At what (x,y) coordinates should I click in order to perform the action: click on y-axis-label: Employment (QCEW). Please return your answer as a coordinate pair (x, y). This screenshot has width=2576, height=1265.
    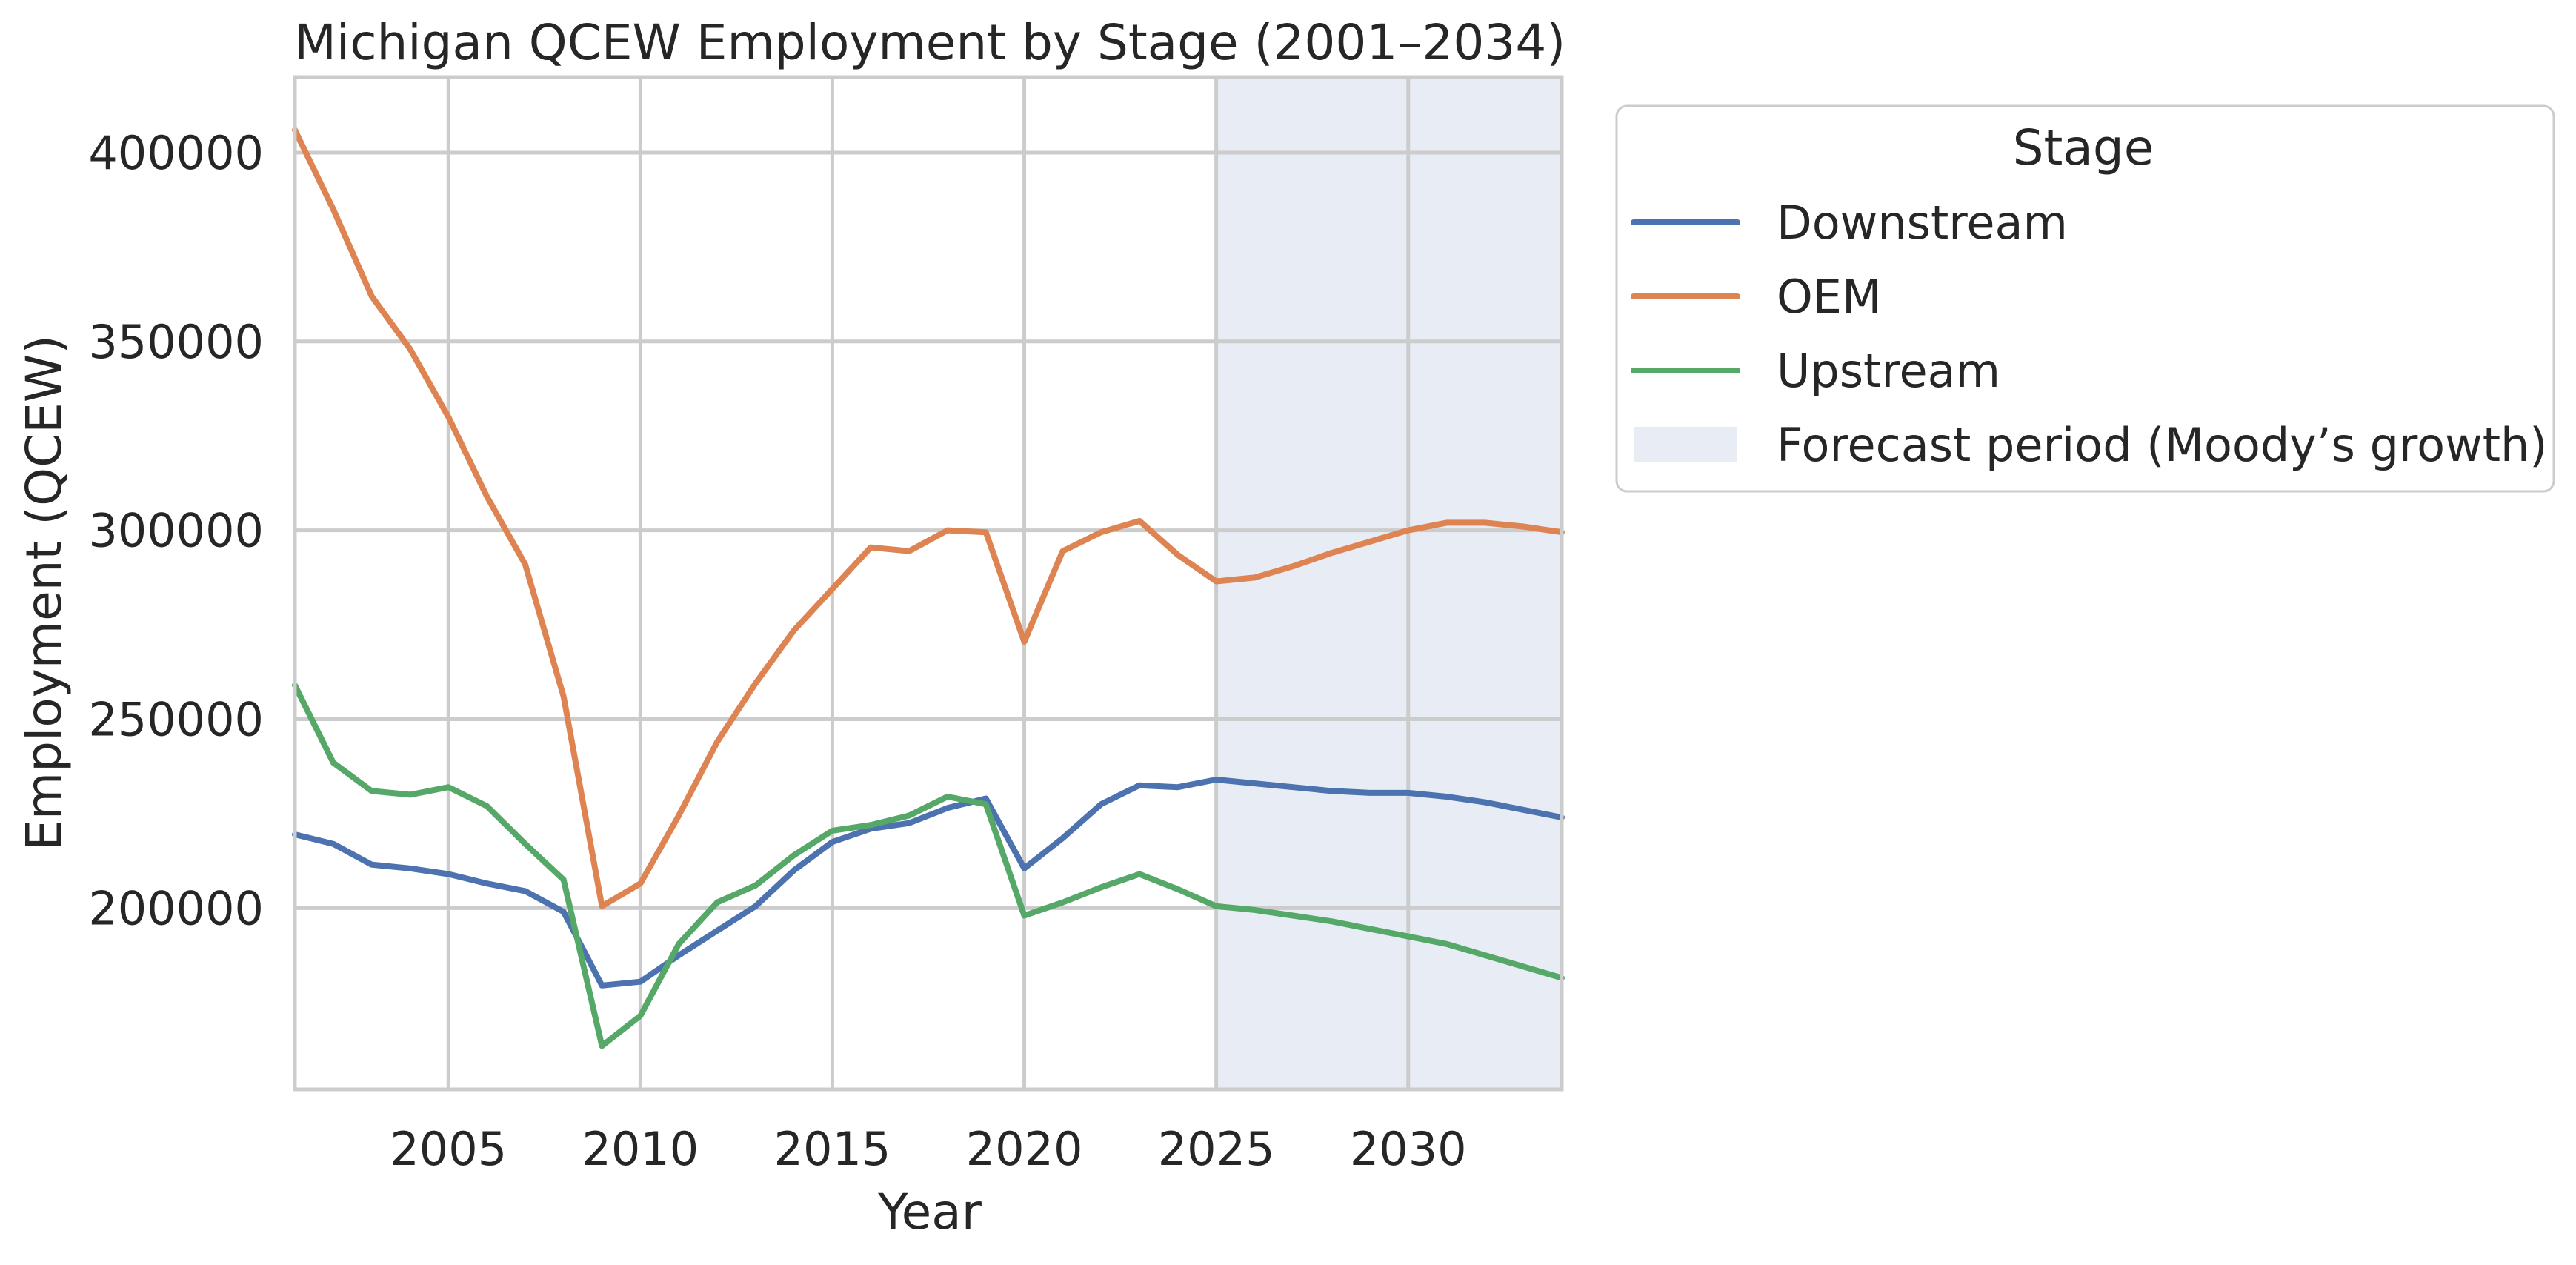
    Looking at the image, I should click on (44, 593).